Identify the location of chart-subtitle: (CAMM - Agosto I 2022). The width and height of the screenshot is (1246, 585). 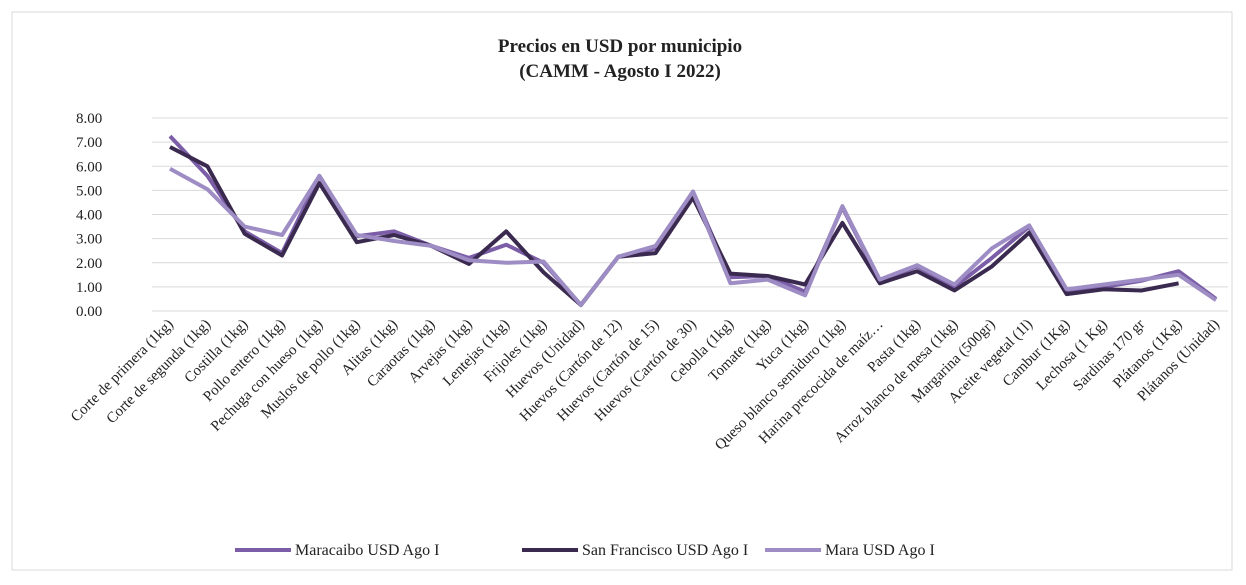
(620, 71).